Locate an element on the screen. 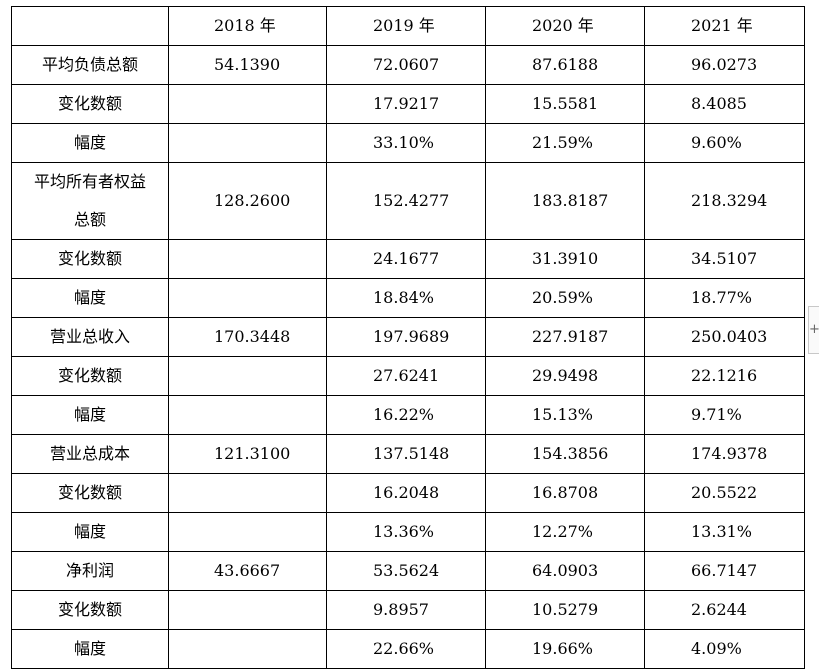 The height and width of the screenshot is (669, 819). cell-value: 8.4085 is located at coordinates (724, 104).